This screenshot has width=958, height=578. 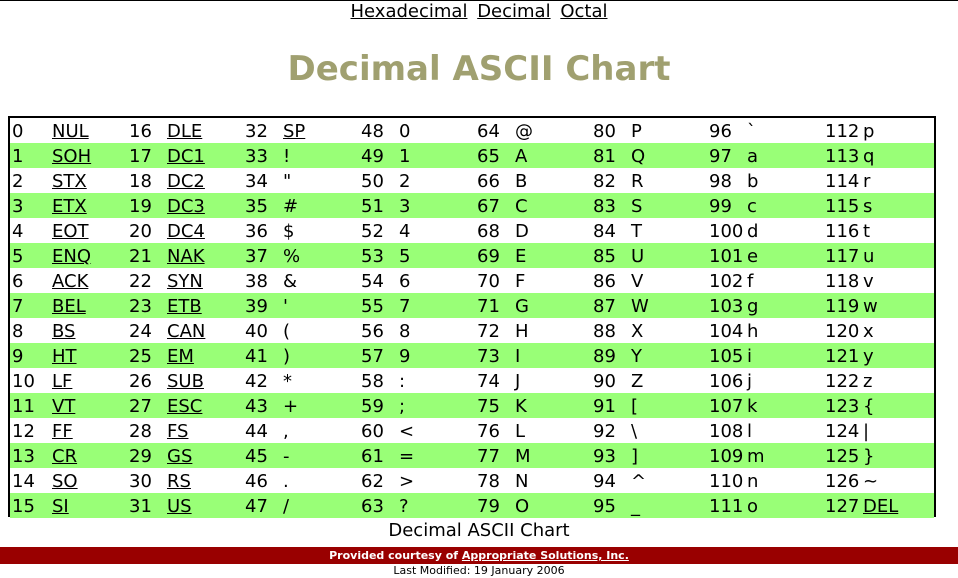 What do you see at coordinates (256, 231) in the screenshot?
I see `ascii-code: 36` at bounding box center [256, 231].